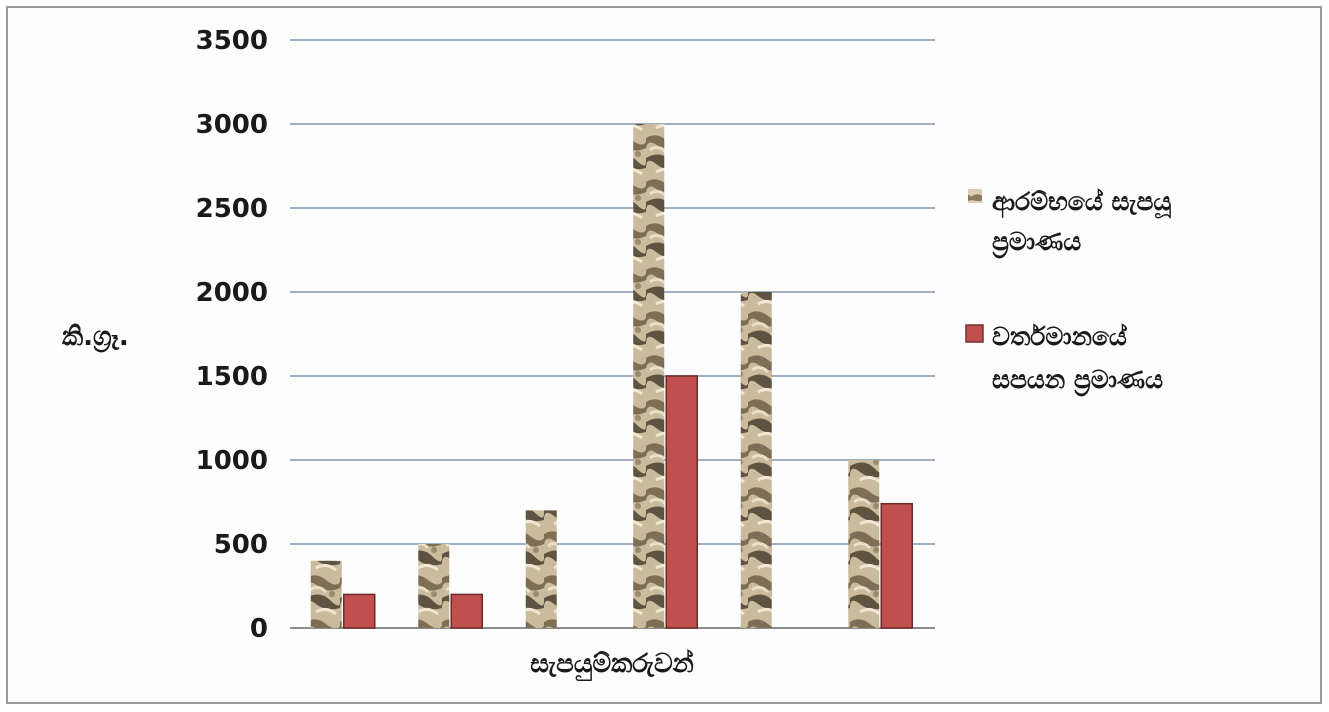  What do you see at coordinates (232, 41) in the screenshot?
I see `y-tick-label: 3500` at bounding box center [232, 41].